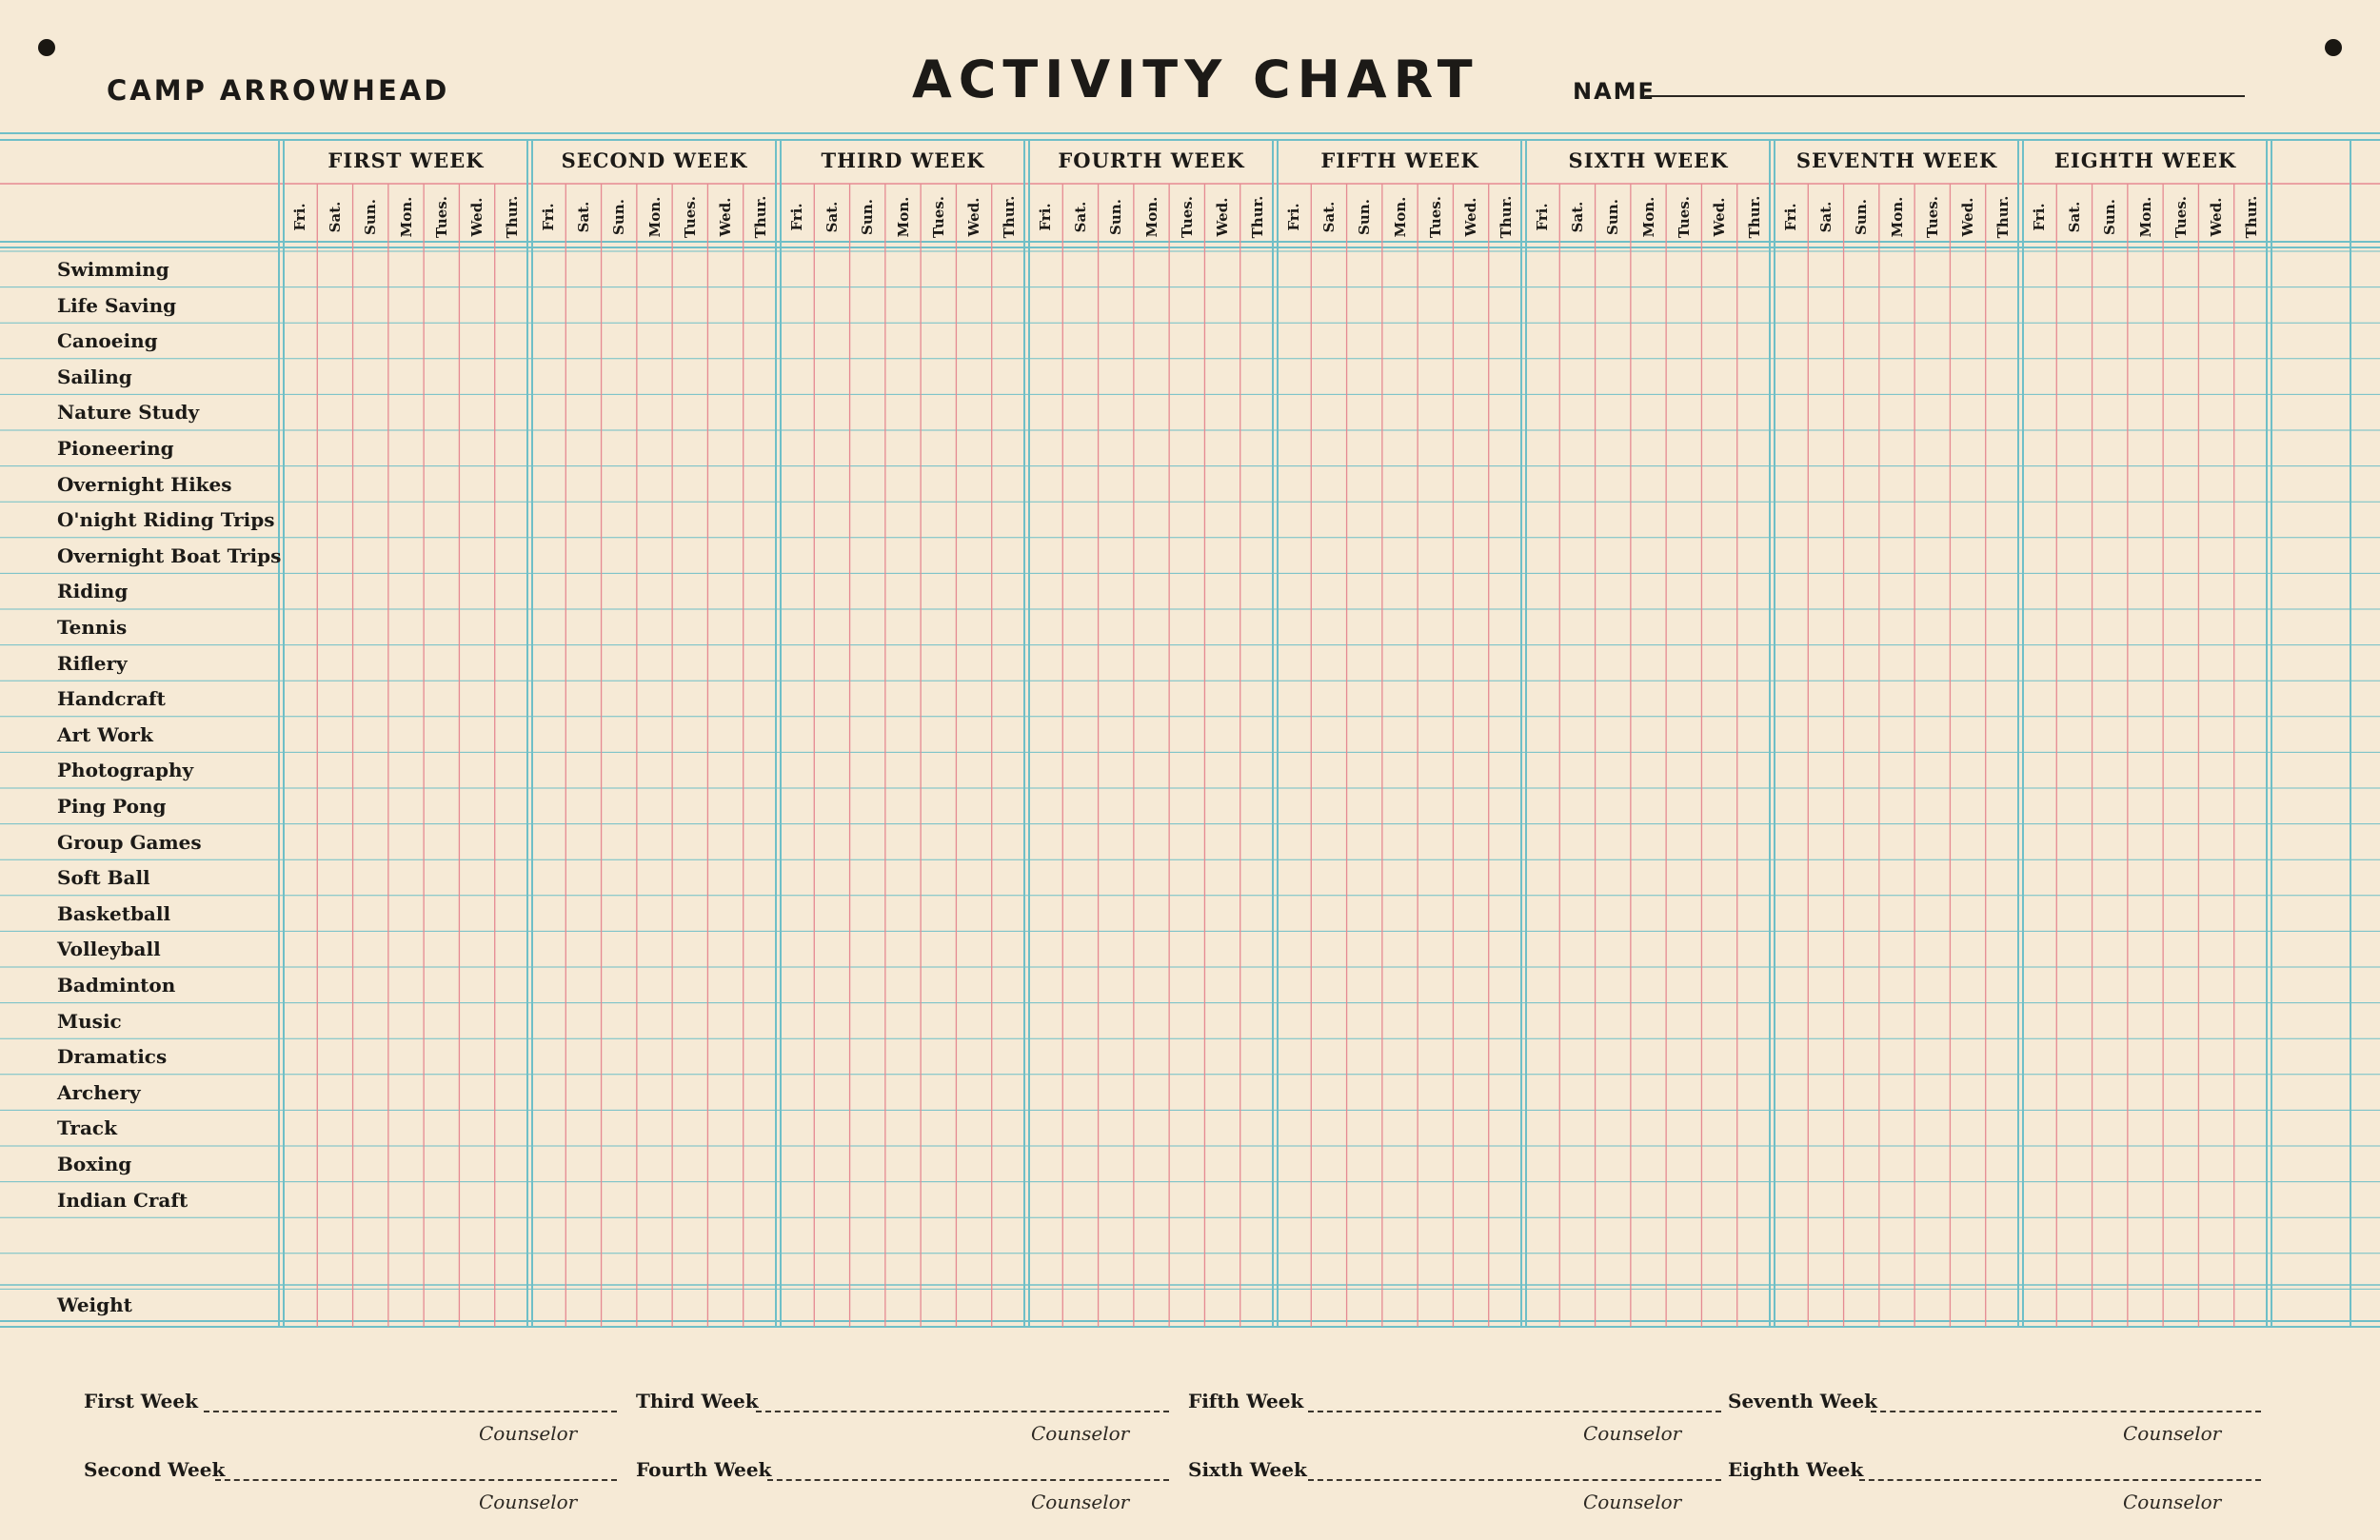 Image resolution: width=2380 pixels, height=1540 pixels. I want to click on activity-label: Canoeing, so click(107, 341).